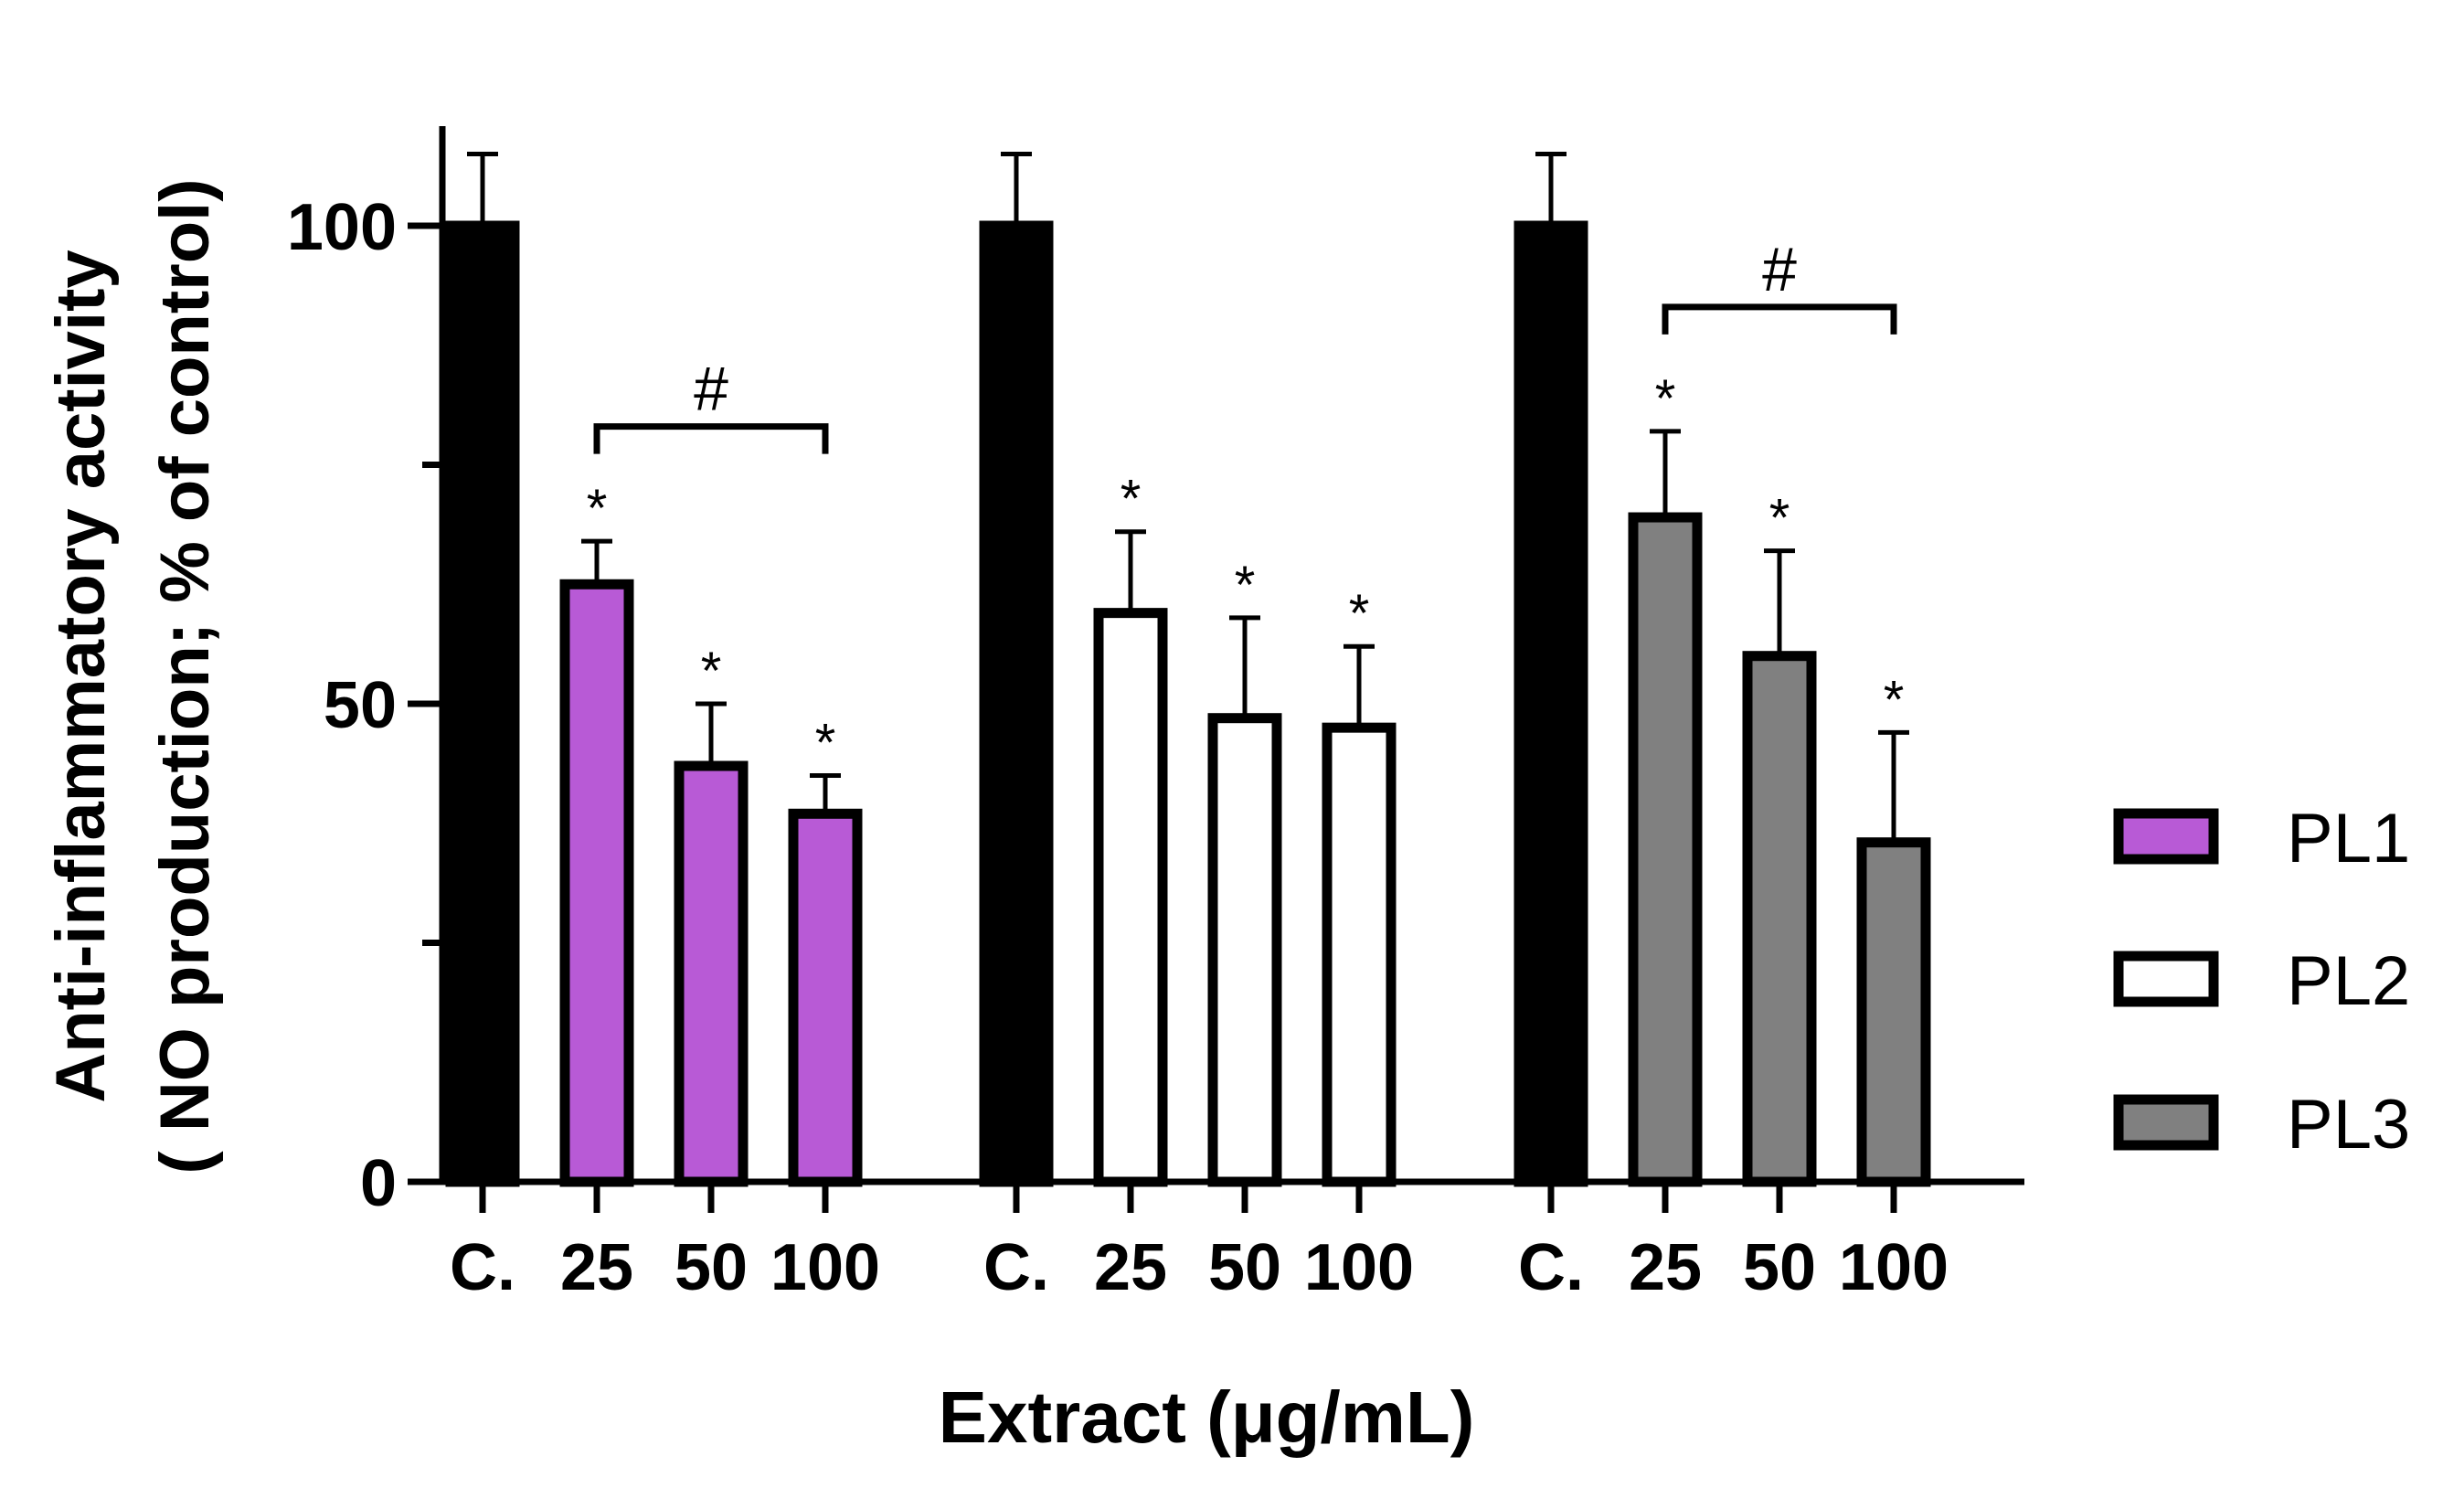 The height and width of the screenshot is (1488, 2464). Describe the element at coordinates (342, 227) in the screenshot. I see `y-tick-label: 100` at that location.